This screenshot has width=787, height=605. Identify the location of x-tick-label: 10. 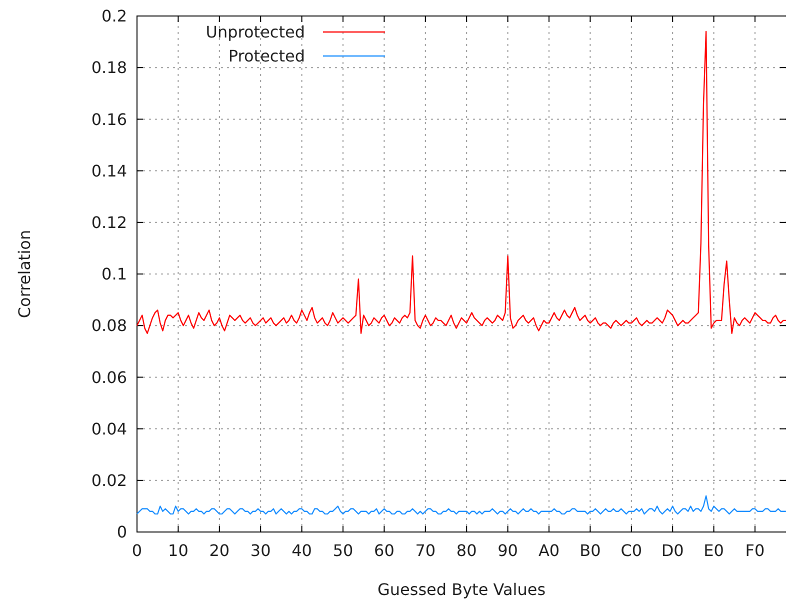
(178, 550).